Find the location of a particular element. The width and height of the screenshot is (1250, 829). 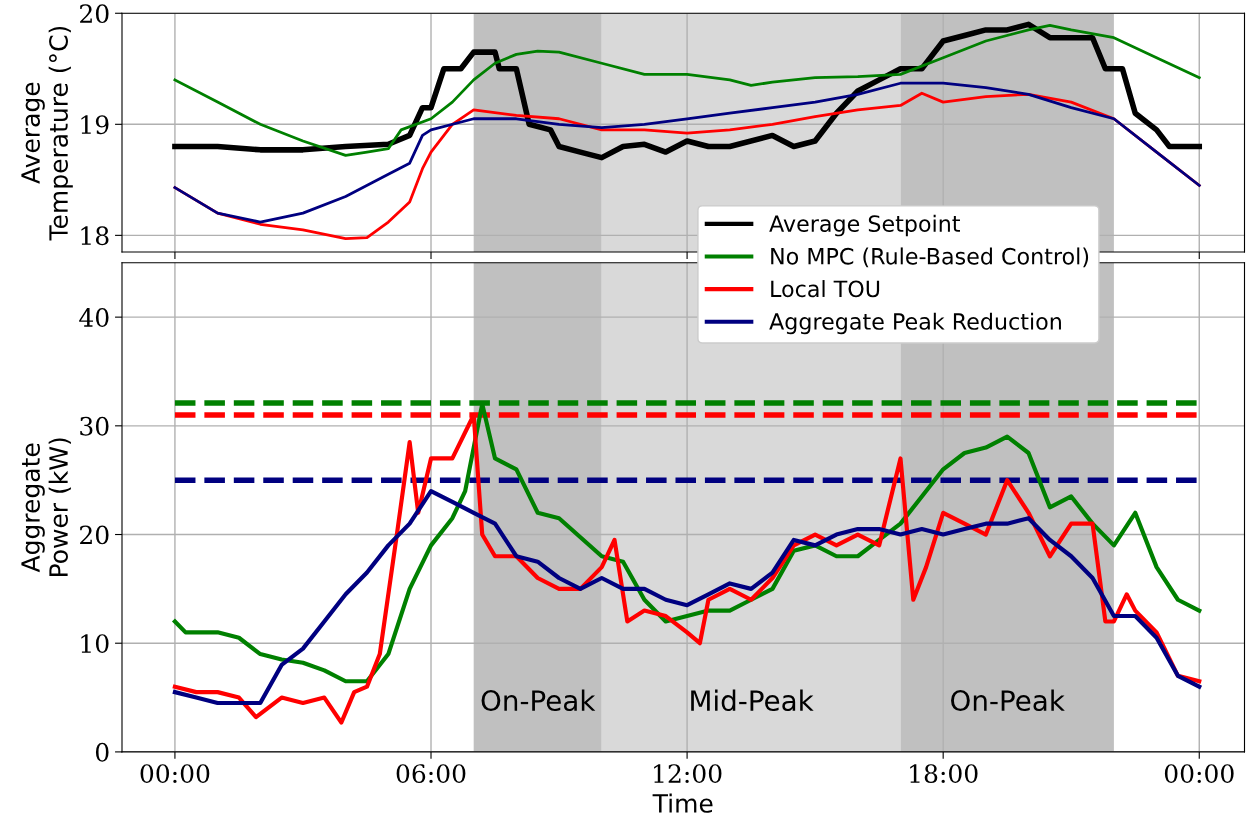

y-tick-label: 18 is located at coordinates (95, 236).